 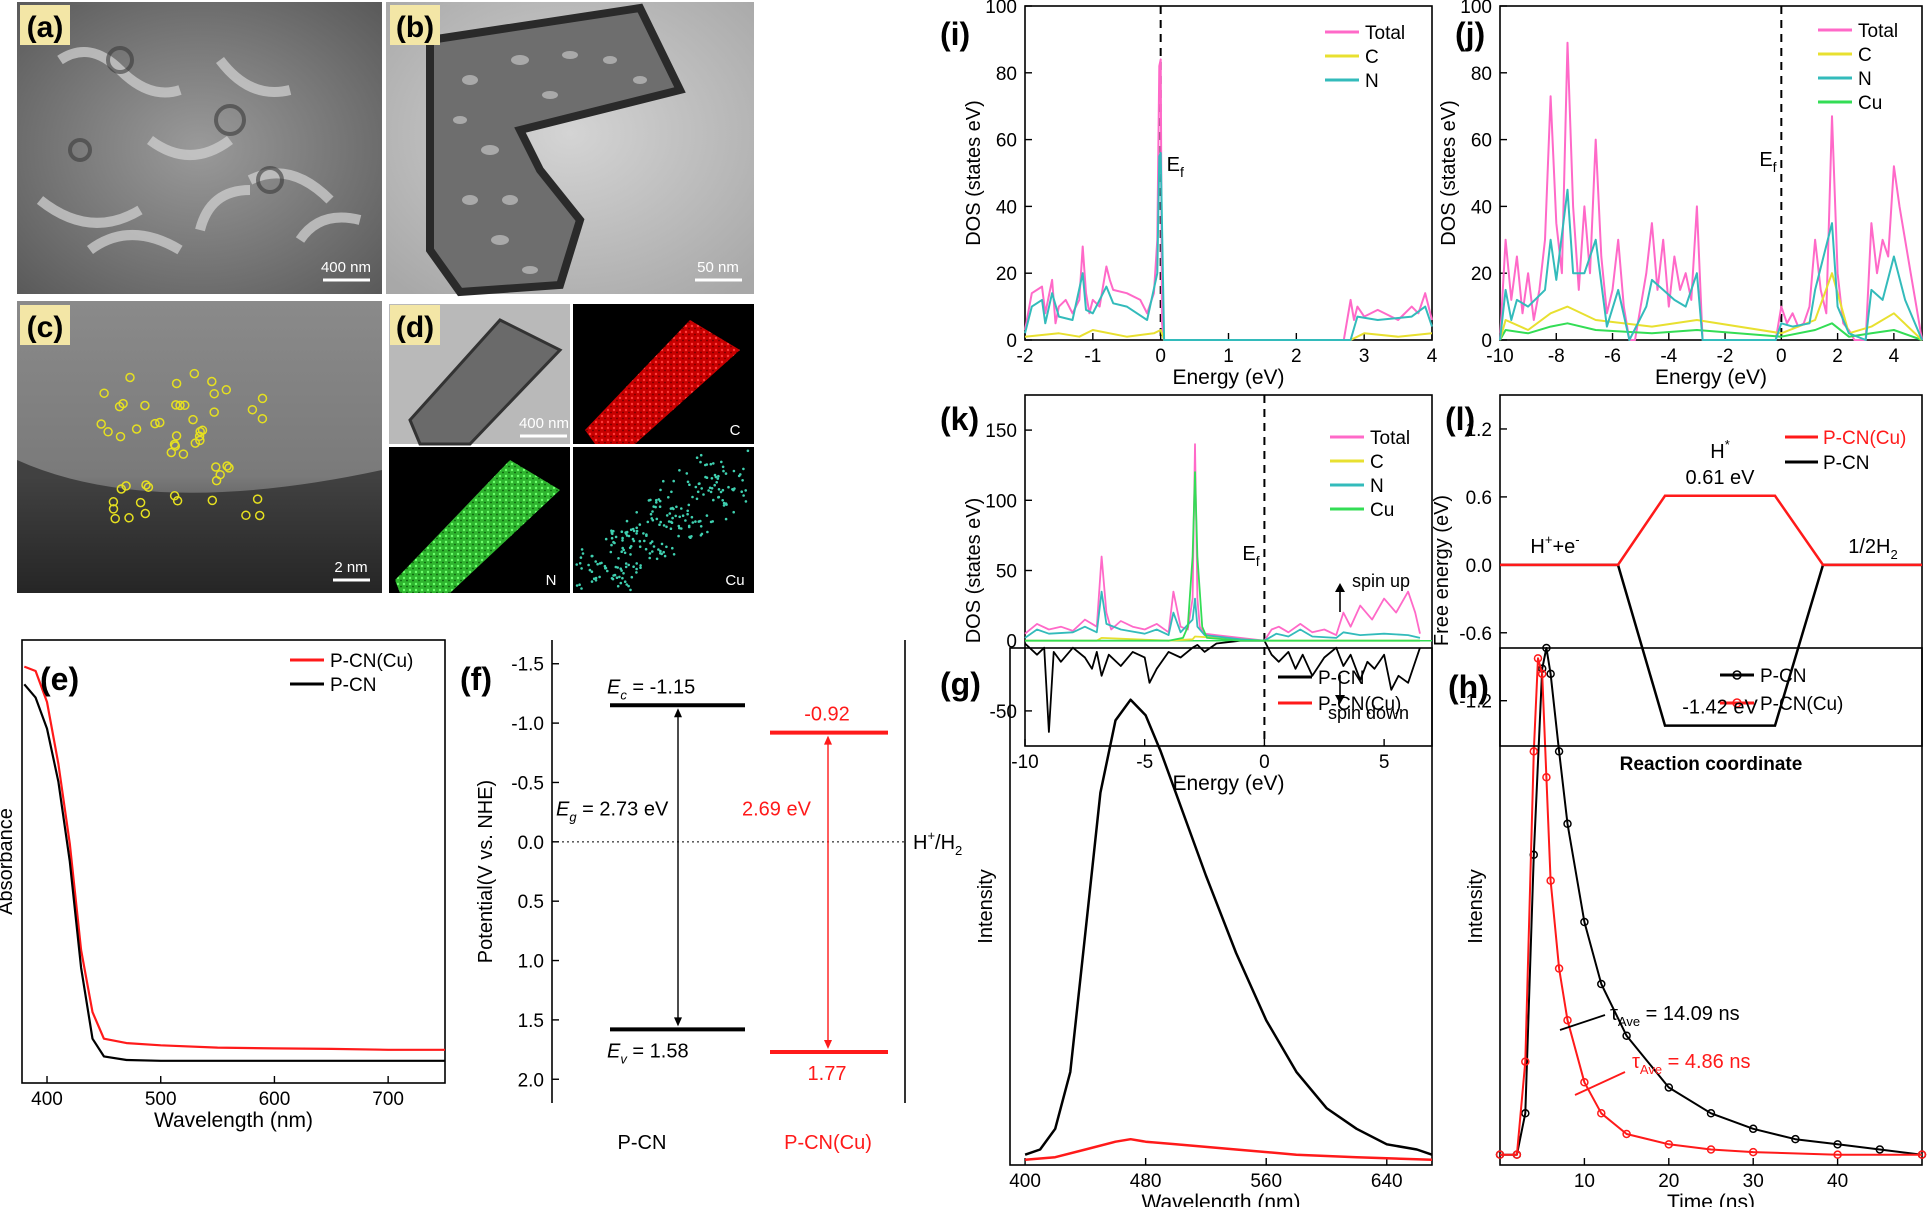 I want to click on tau-arrow-pcn, so click(x=1582, y=1022).